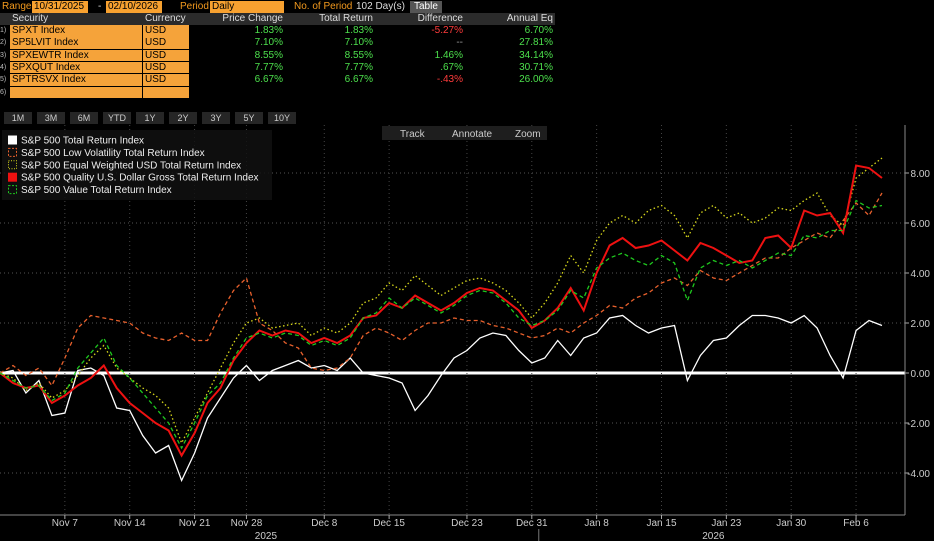 The height and width of the screenshot is (541, 934). Describe the element at coordinates (3, 55) in the screenshot. I see `row-number: 3)` at that location.